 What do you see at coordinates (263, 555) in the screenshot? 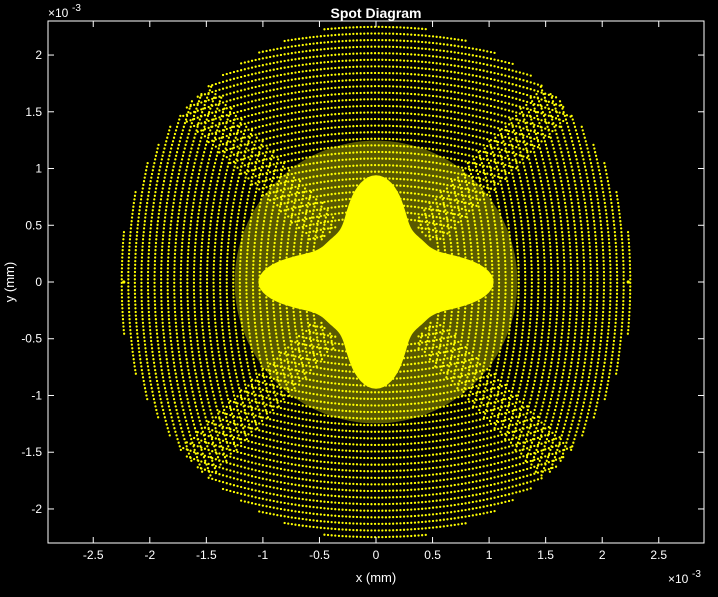
I see `x-tick-label: -1` at bounding box center [263, 555].